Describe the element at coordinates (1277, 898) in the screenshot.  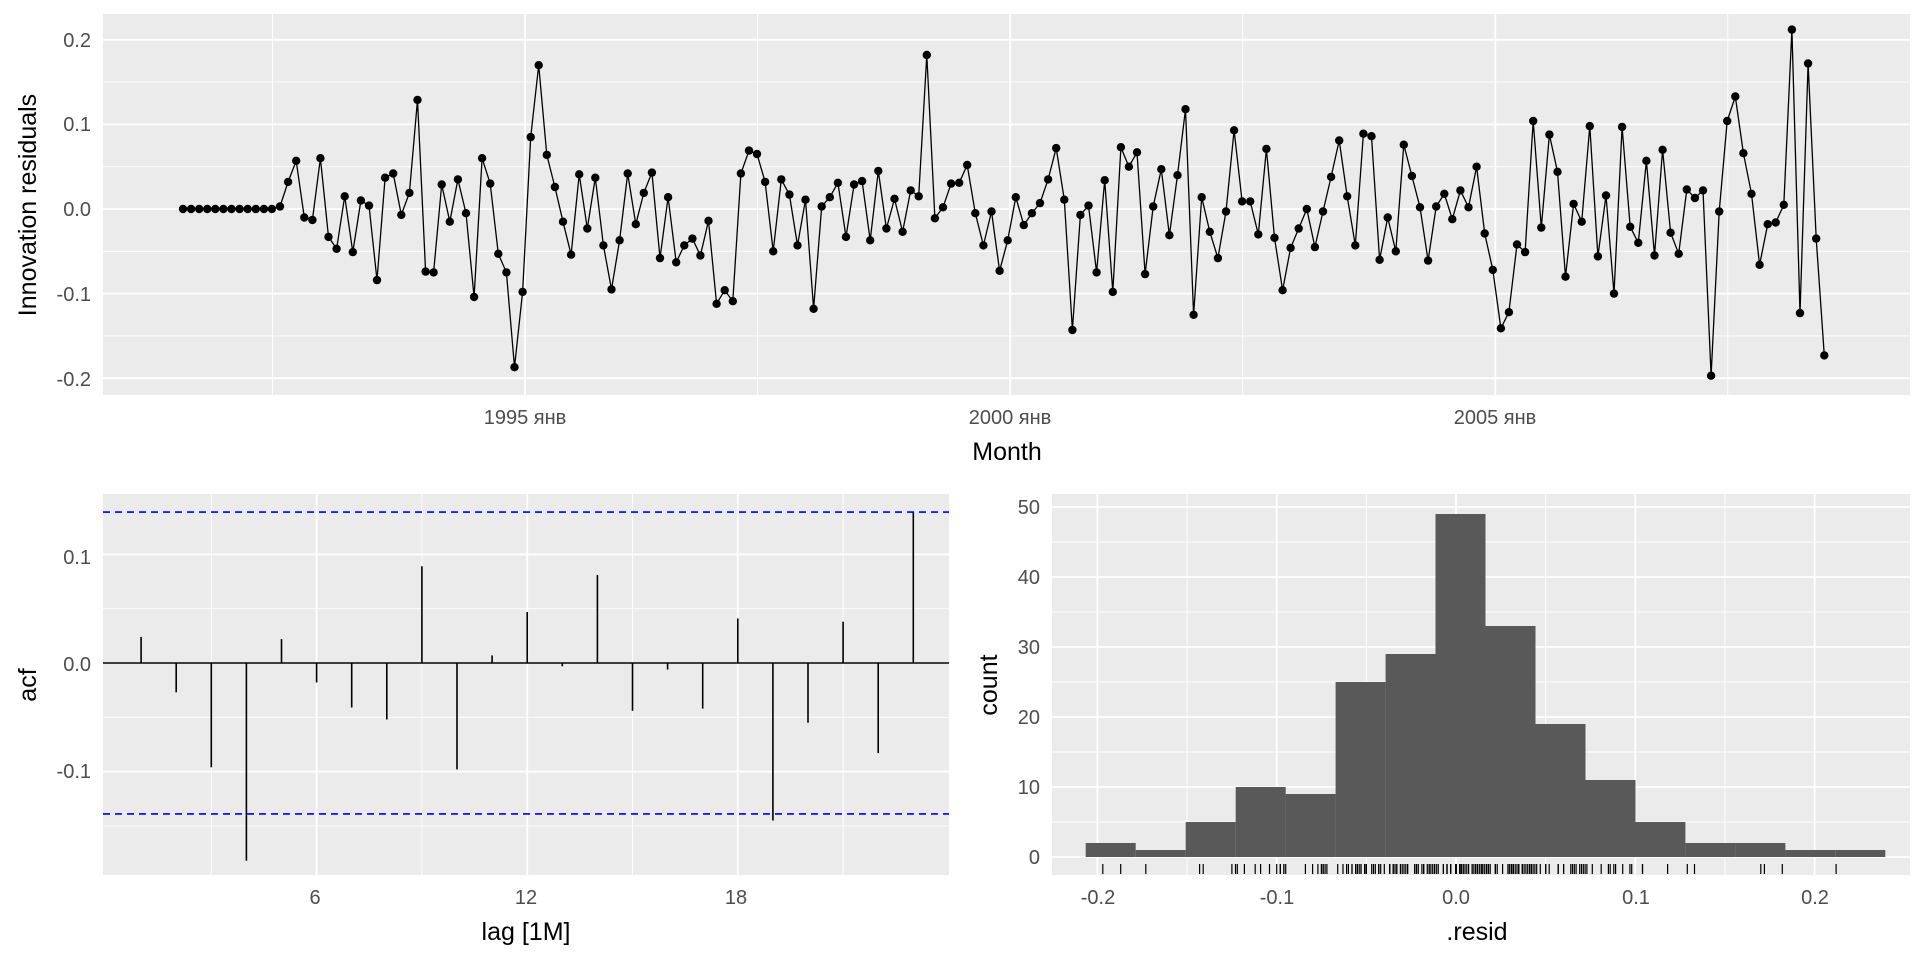
I see `hist-xtick-label: -0.1` at that location.